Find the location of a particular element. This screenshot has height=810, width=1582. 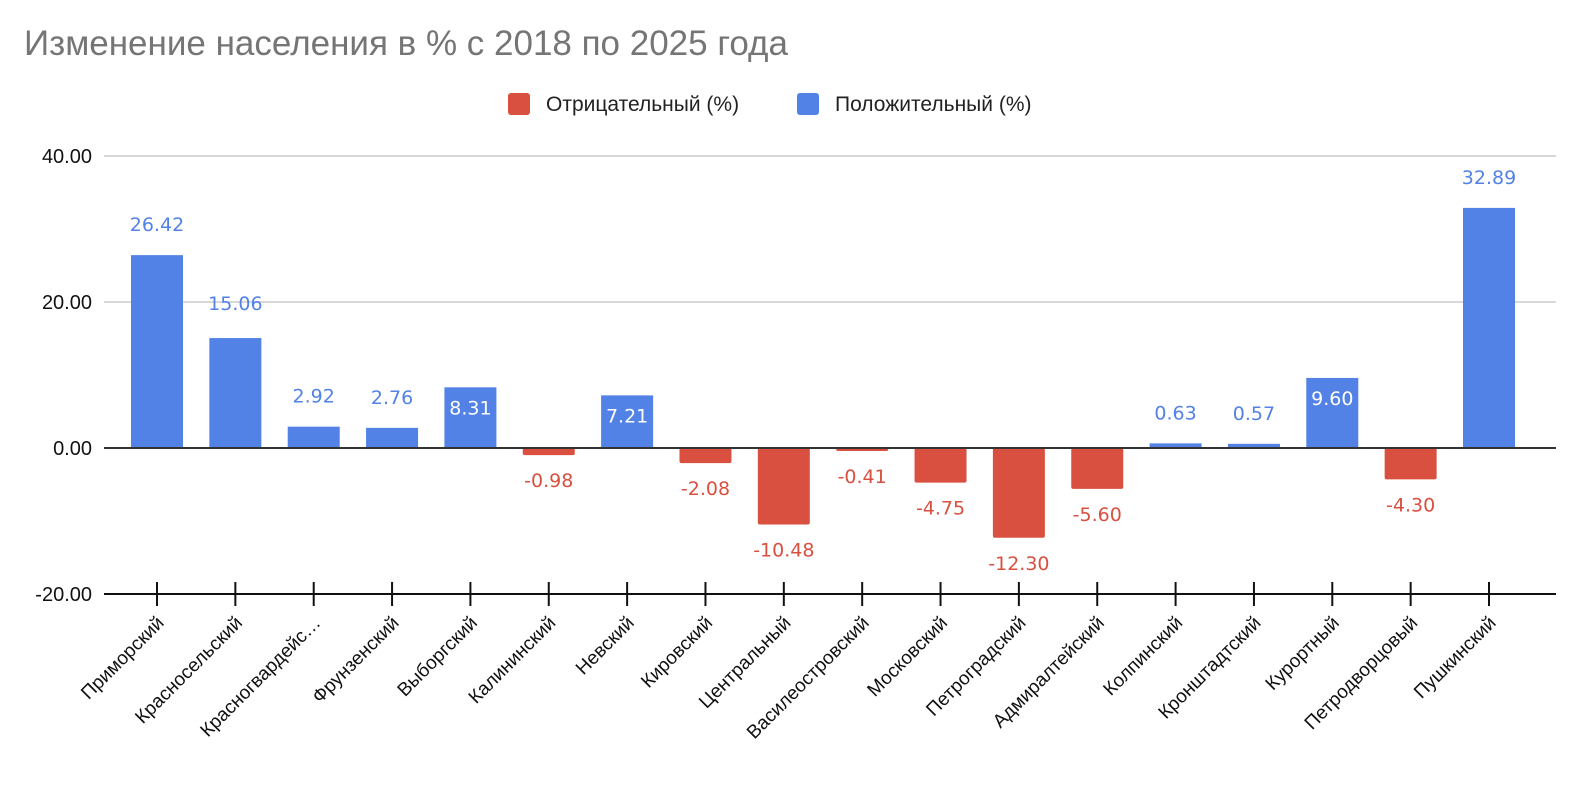

data-label: 2.76 is located at coordinates (392, 398).